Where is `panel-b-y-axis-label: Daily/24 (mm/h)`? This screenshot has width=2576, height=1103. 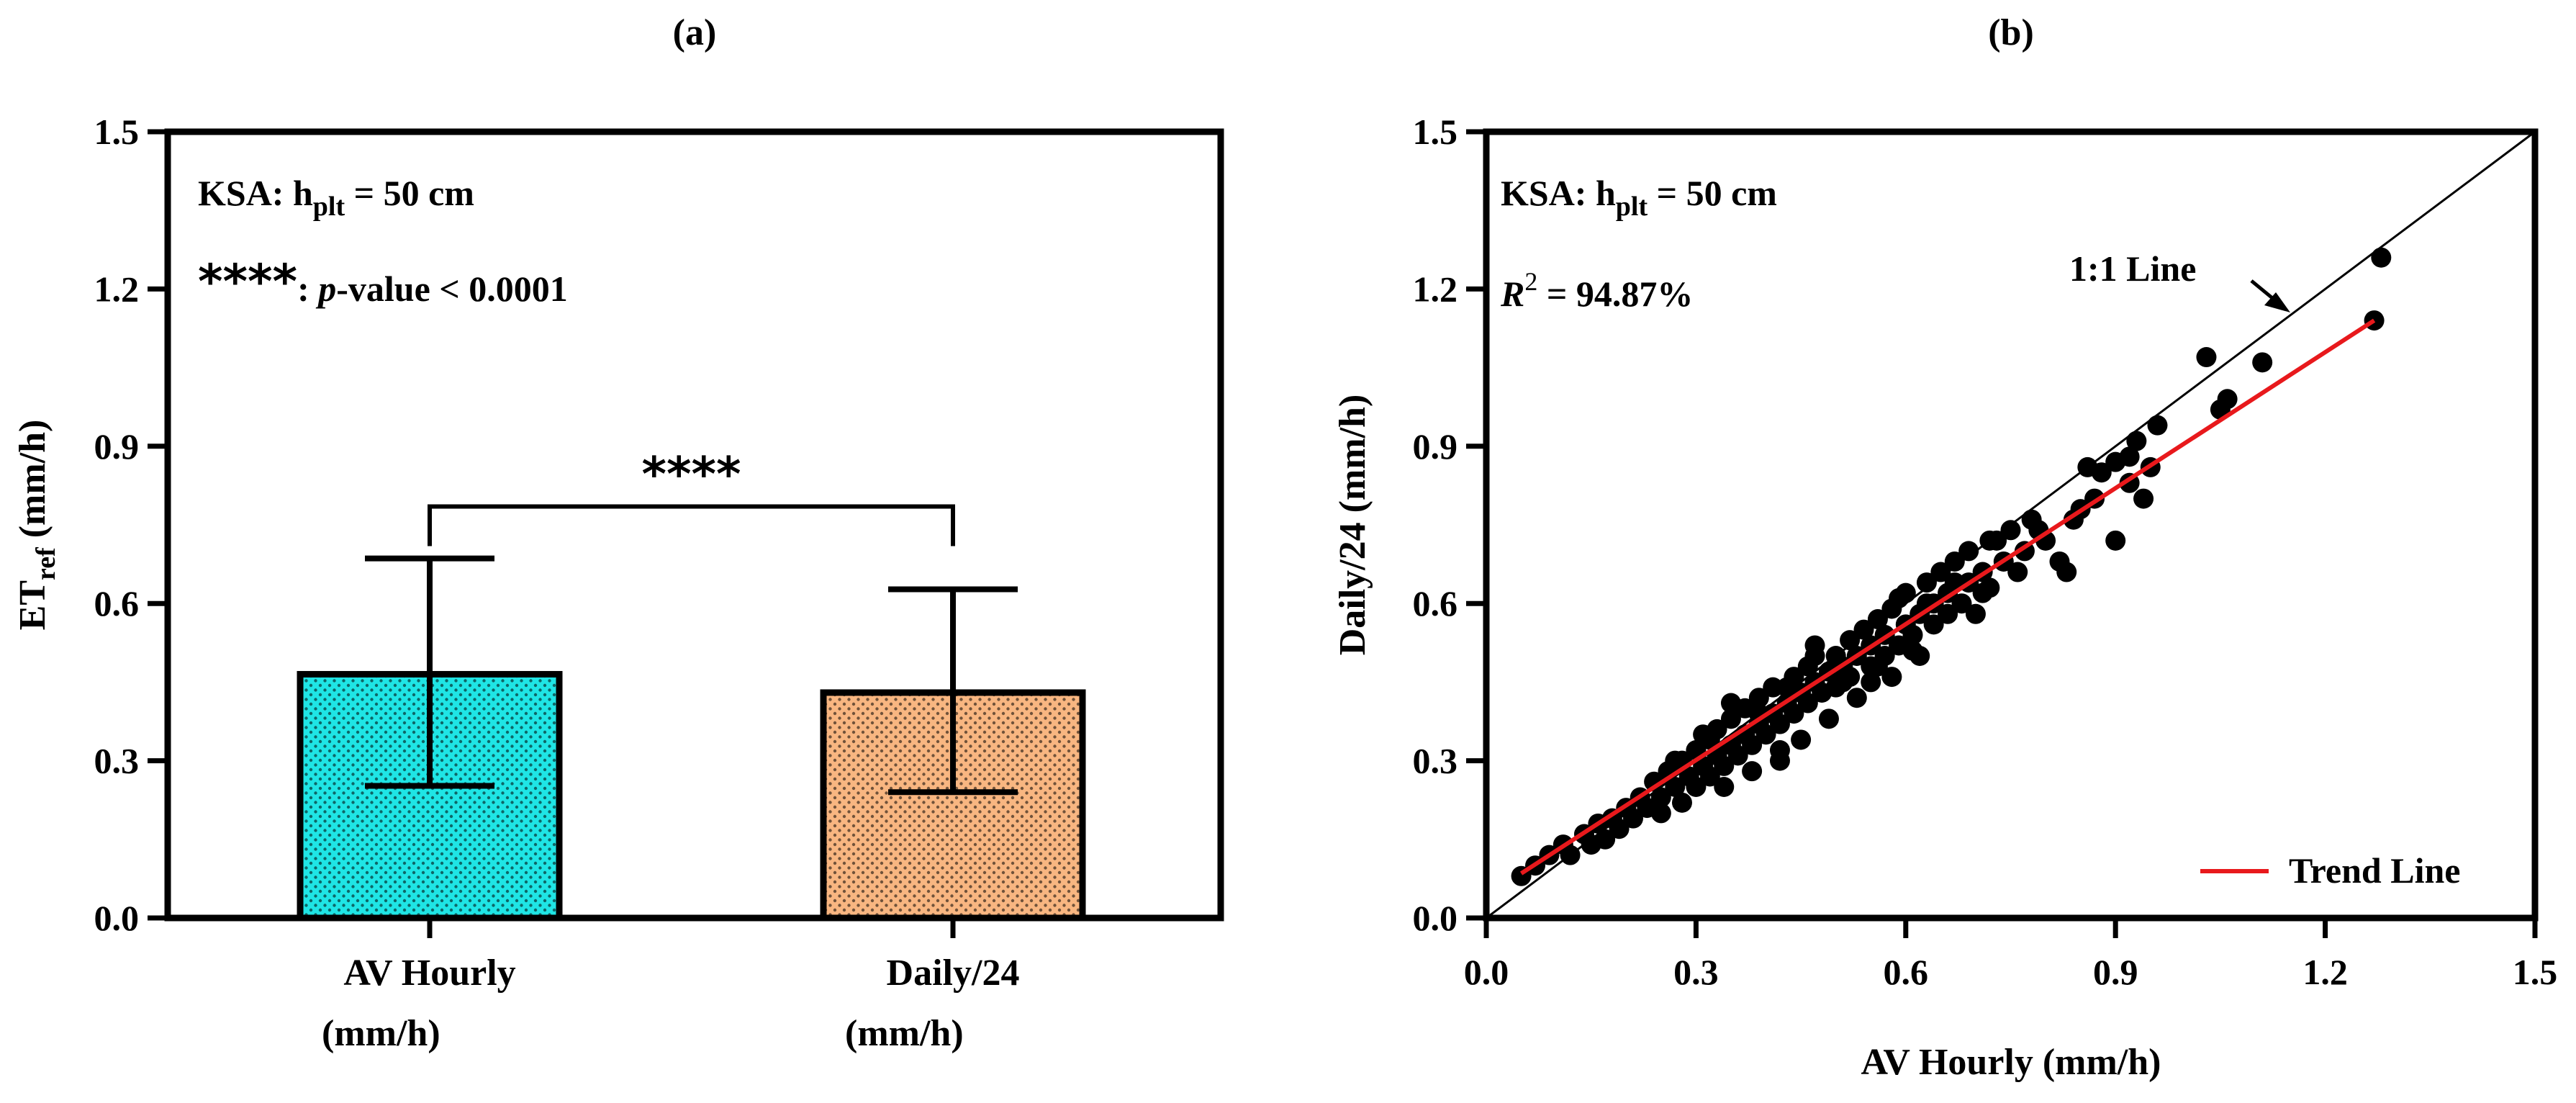
panel-b-y-axis-label: Daily/24 (mm/h) is located at coordinates (1352, 525).